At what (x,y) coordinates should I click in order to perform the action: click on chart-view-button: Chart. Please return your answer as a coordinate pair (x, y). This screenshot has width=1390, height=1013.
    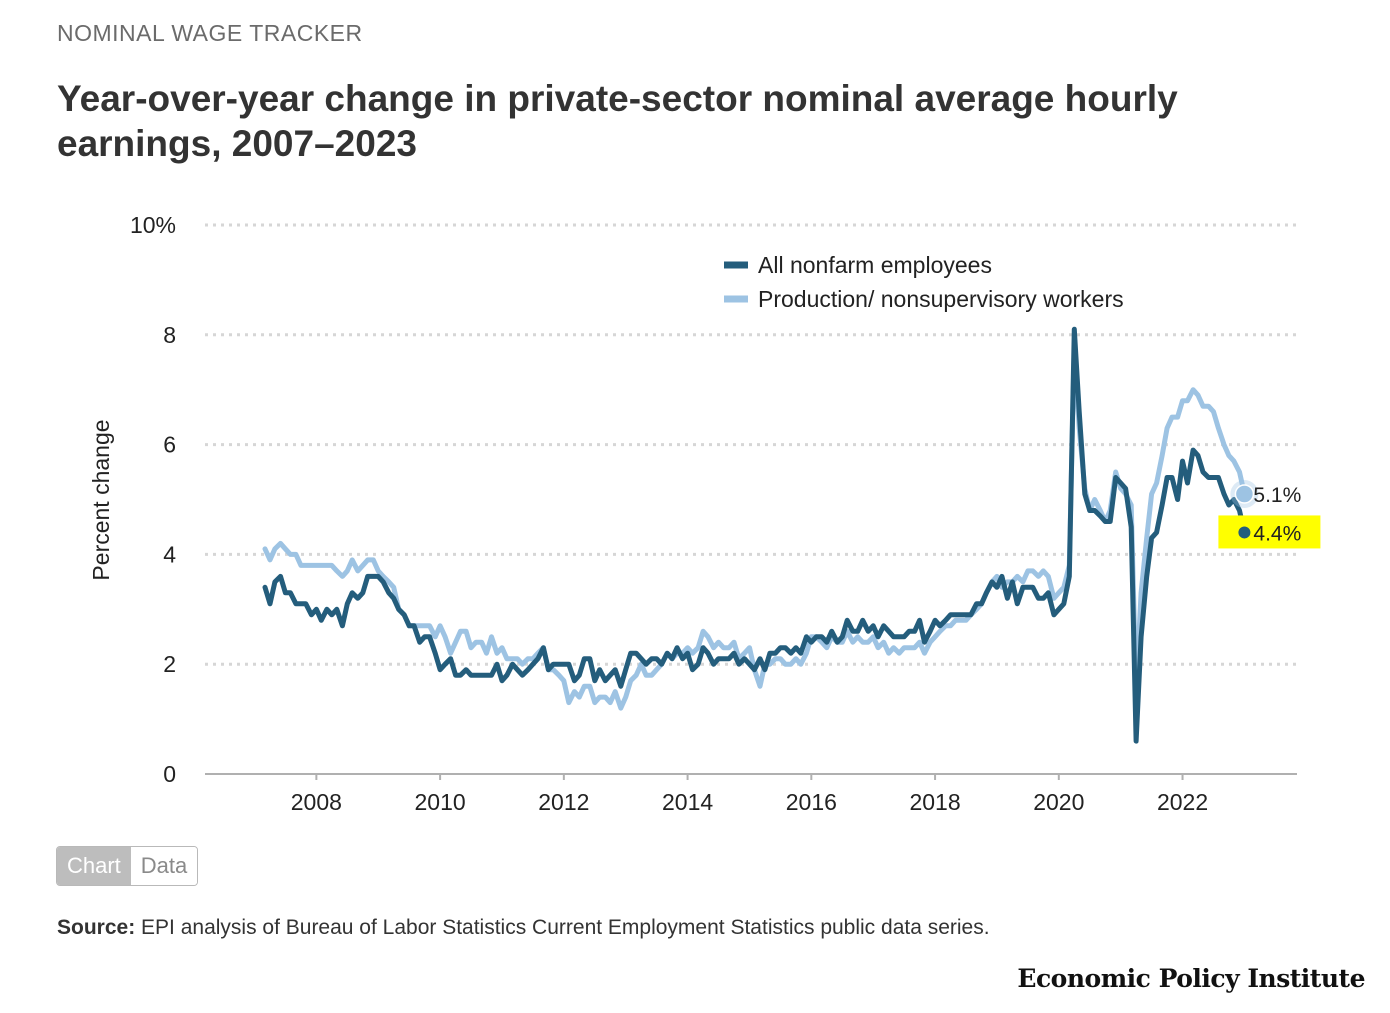
    Looking at the image, I should click on (94, 866).